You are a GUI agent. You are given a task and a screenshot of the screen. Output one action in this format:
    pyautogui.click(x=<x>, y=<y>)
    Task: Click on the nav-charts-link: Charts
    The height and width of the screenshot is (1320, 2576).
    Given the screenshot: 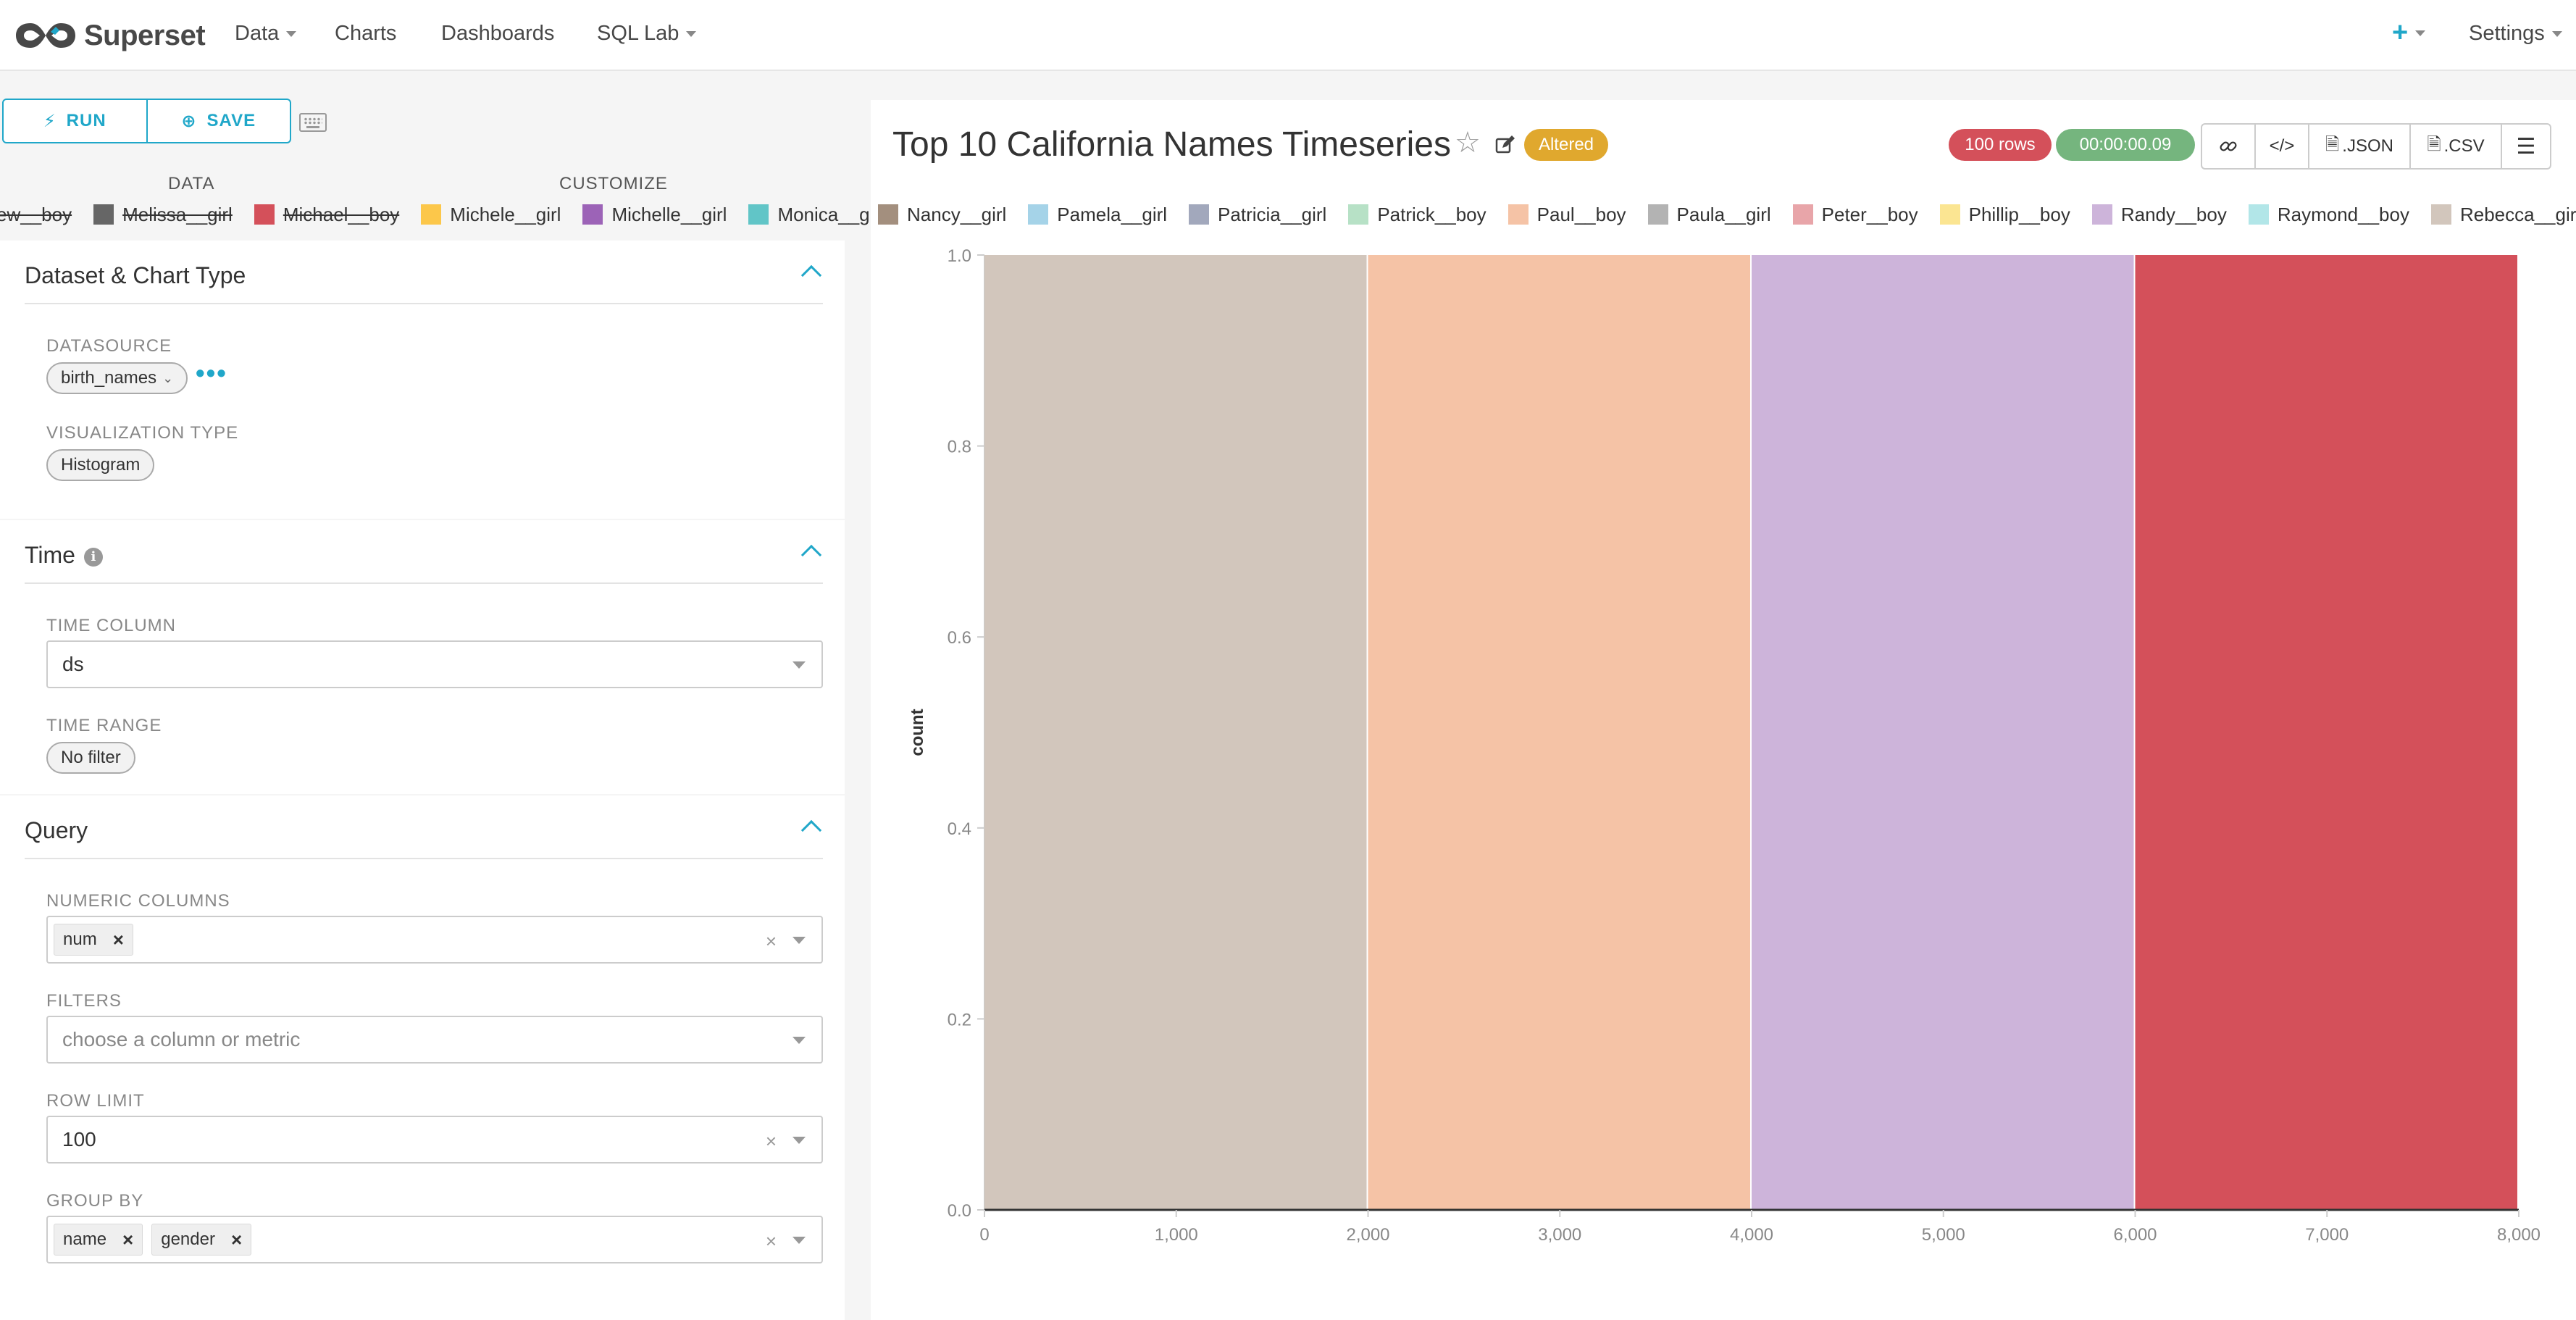 What is the action you would take?
    pyautogui.click(x=365, y=34)
    